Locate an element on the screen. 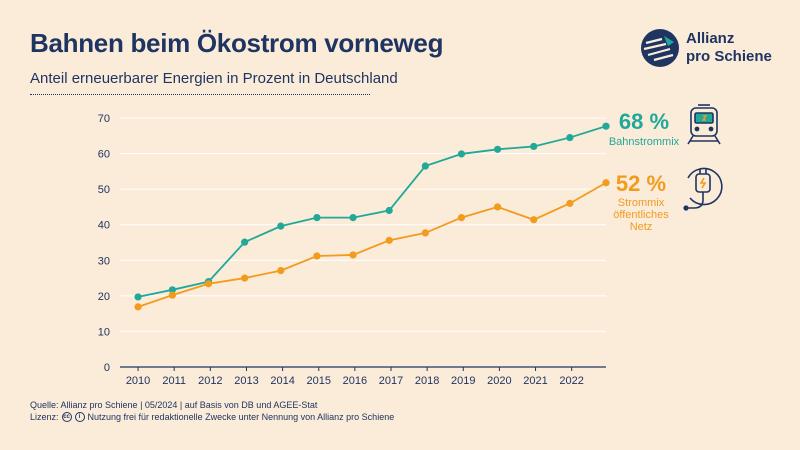 The height and width of the screenshot is (450, 800). x-tick-label: 2012 is located at coordinates (210, 381).